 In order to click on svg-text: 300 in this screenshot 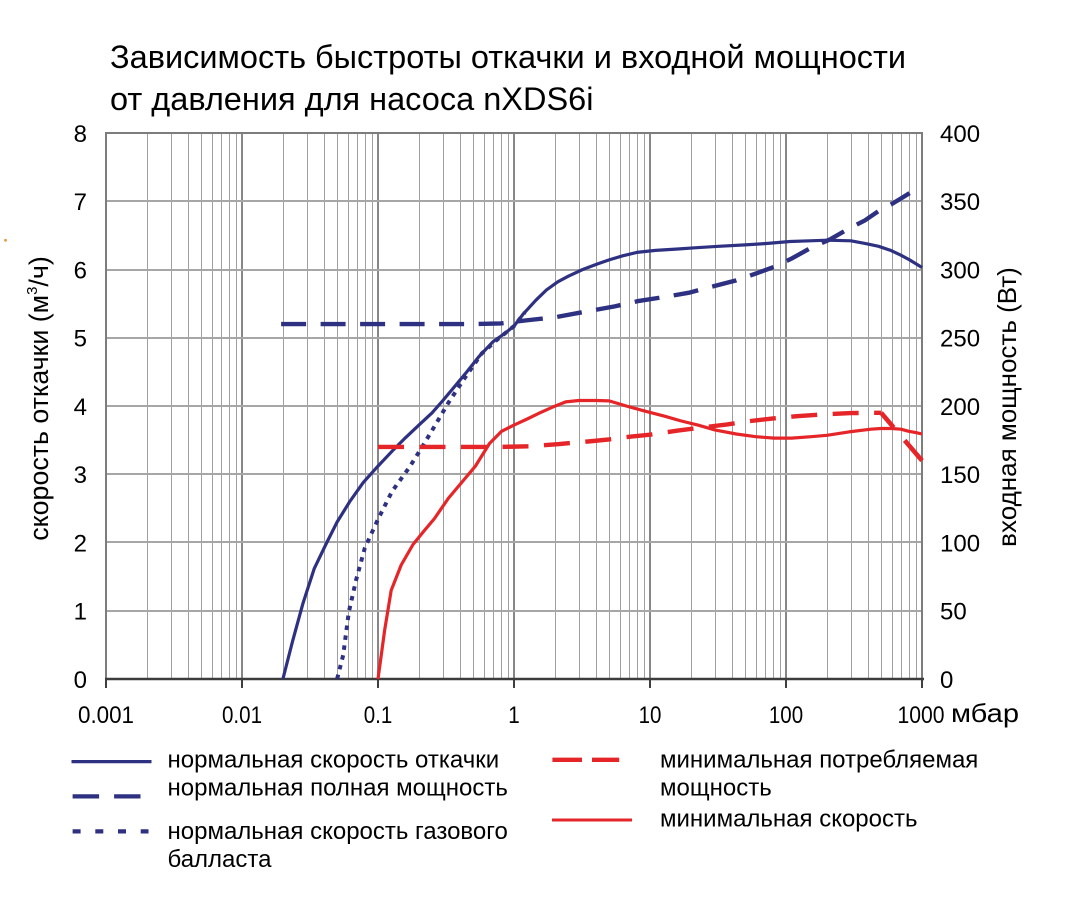, I will do `click(960, 270)`.